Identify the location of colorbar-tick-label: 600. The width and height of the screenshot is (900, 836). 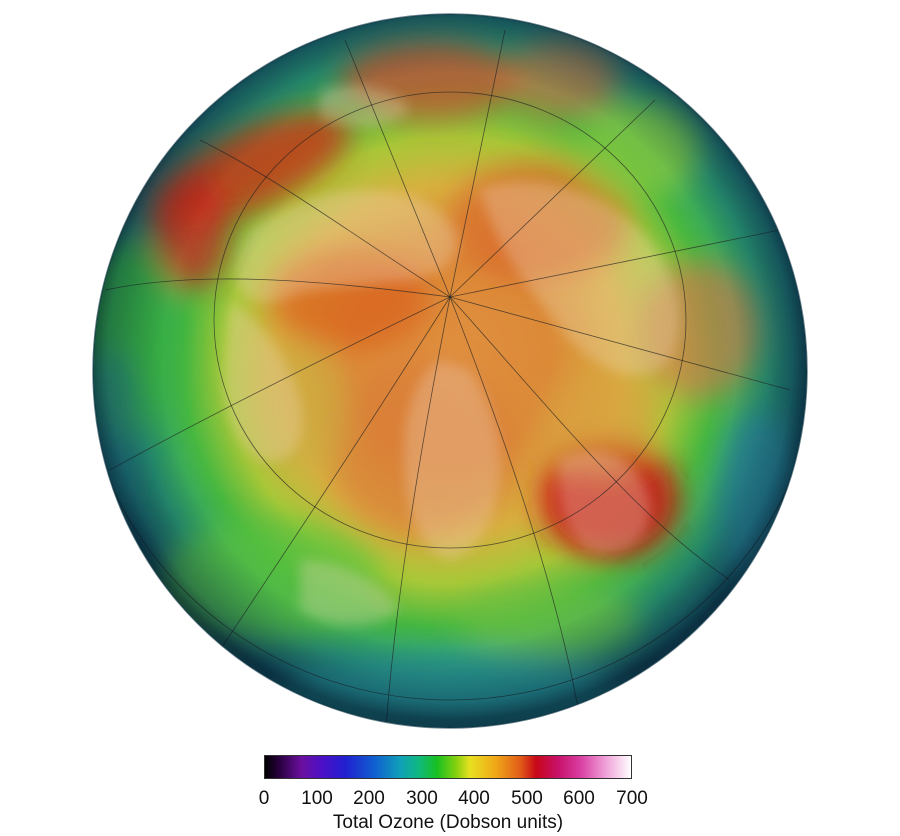
(579, 798).